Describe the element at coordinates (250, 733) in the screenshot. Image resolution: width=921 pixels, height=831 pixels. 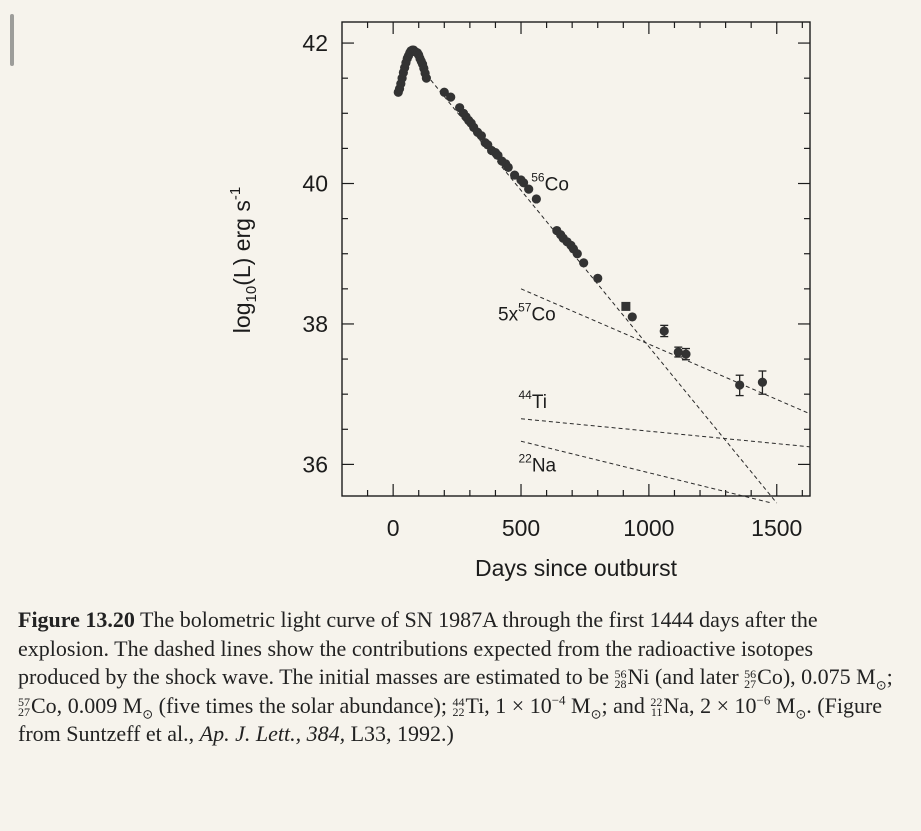
I see `journal-name: Ap. J. Lett.,` at that location.